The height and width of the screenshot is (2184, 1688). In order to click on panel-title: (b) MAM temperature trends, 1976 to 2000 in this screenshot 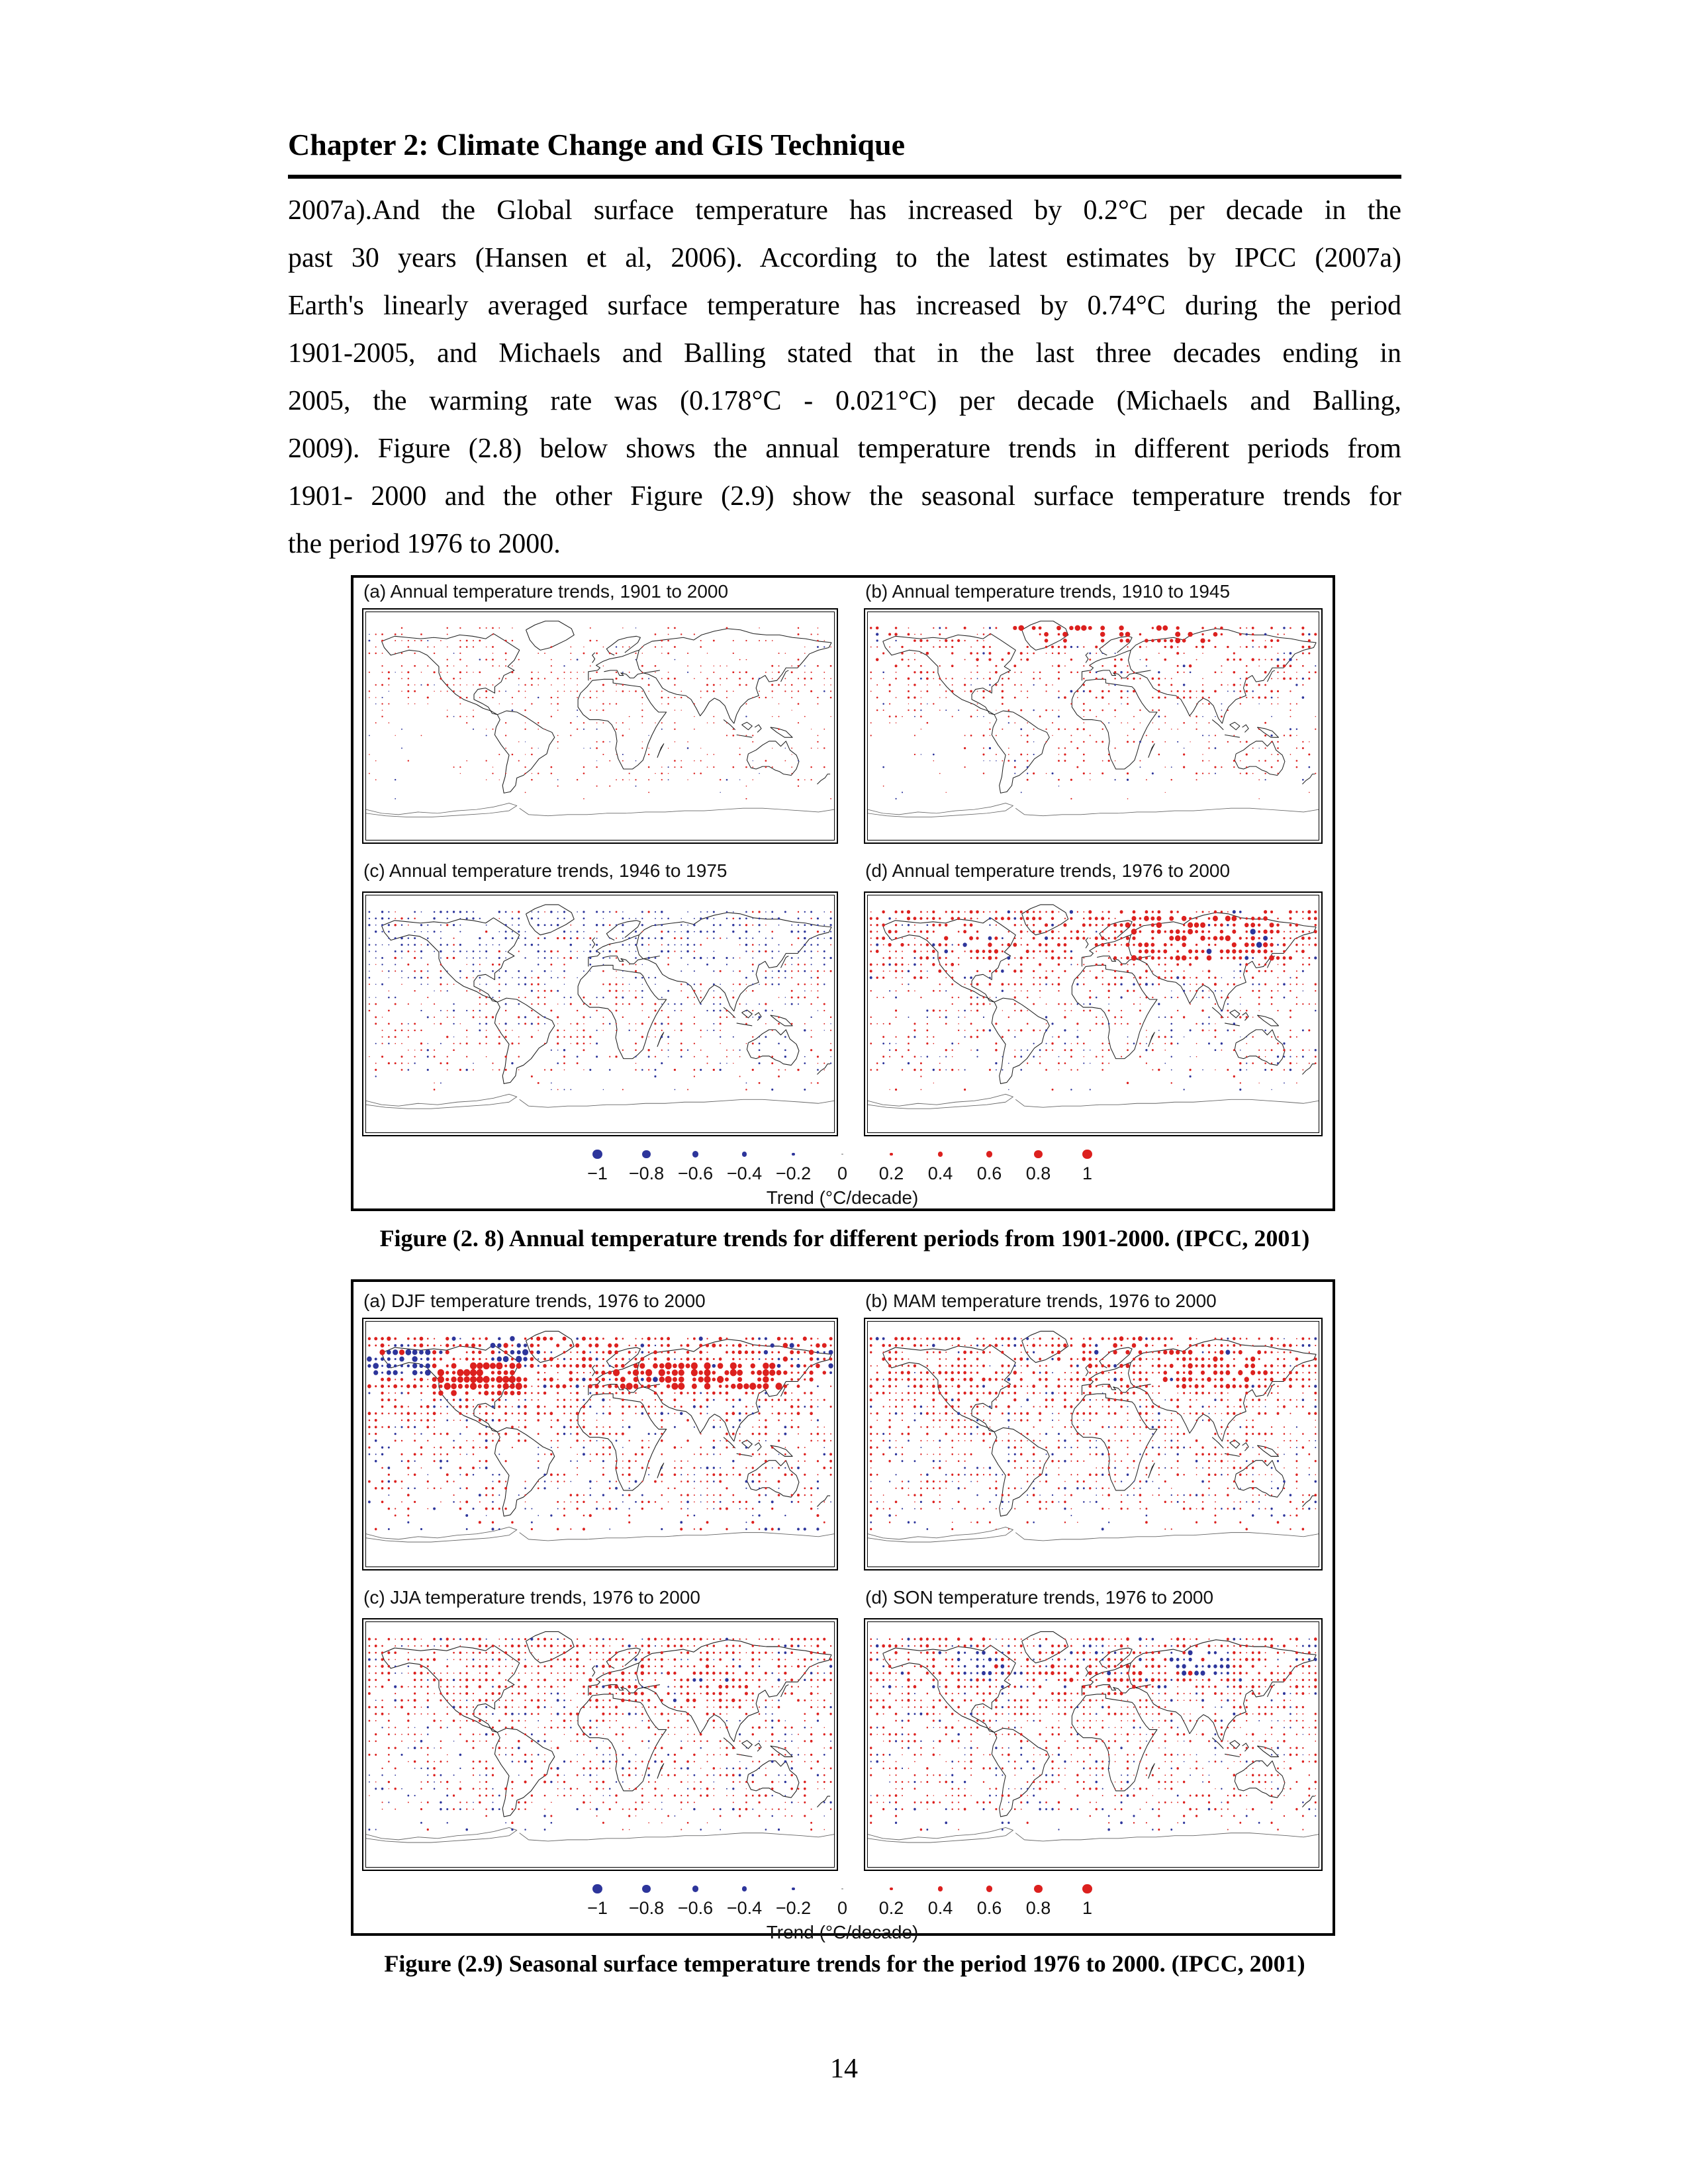, I will do `click(1041, 1301)`.